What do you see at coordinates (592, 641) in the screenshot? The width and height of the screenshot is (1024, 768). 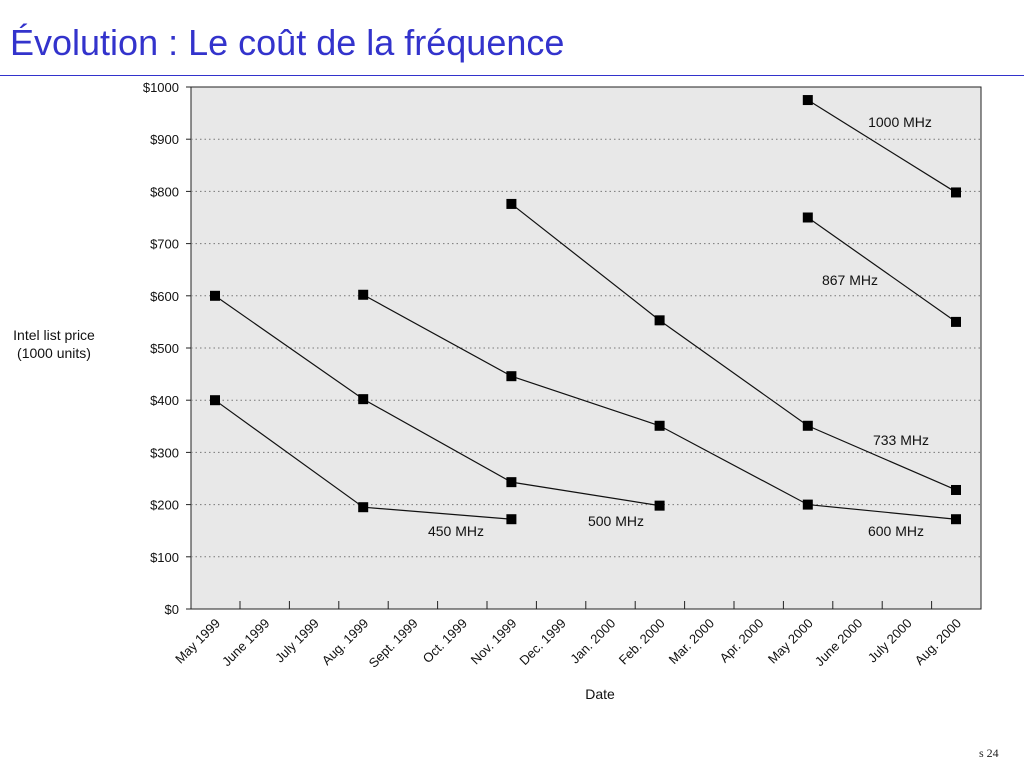 I see `x-tick-label: Jan. 2000` at bounding box center [592, 641].